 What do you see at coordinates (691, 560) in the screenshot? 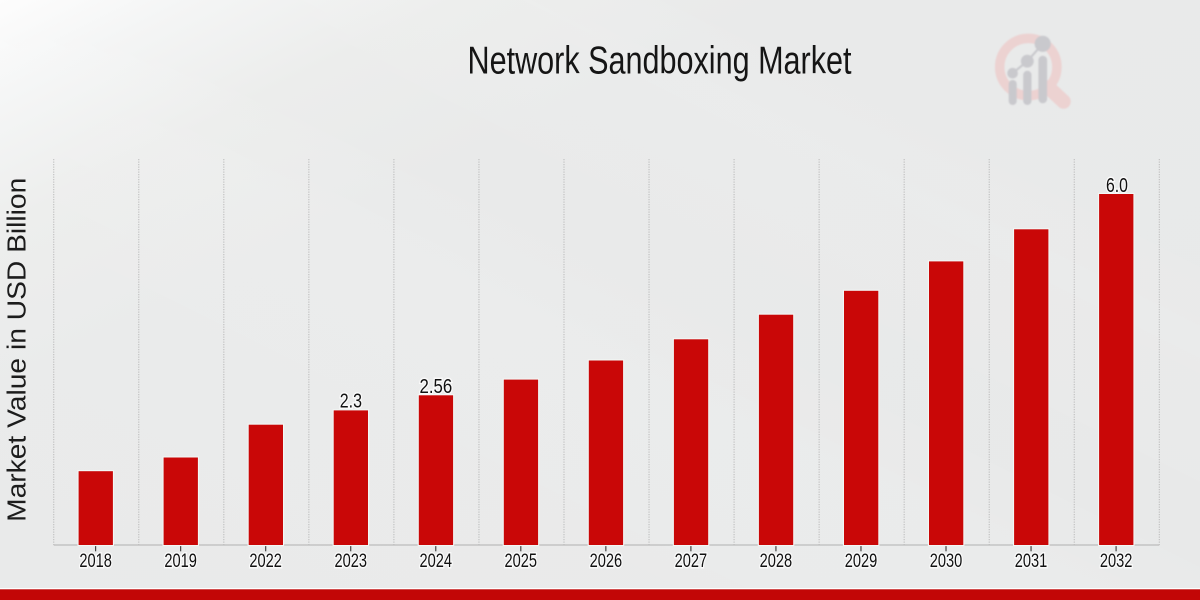
I see `svg-text: 2027` at bounding box center [691, 560].